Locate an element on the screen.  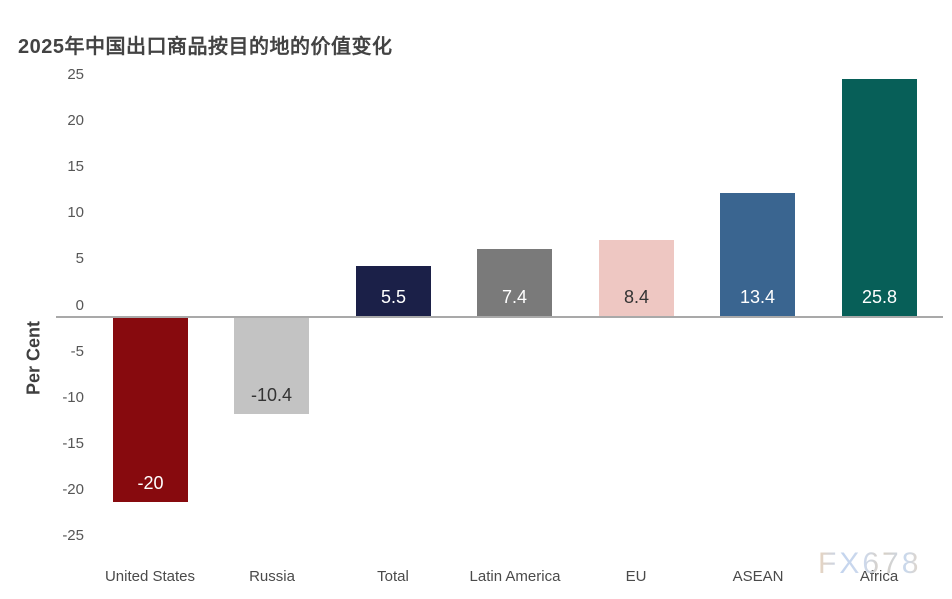
bar-latin-america is located at coordinates (514, 283).